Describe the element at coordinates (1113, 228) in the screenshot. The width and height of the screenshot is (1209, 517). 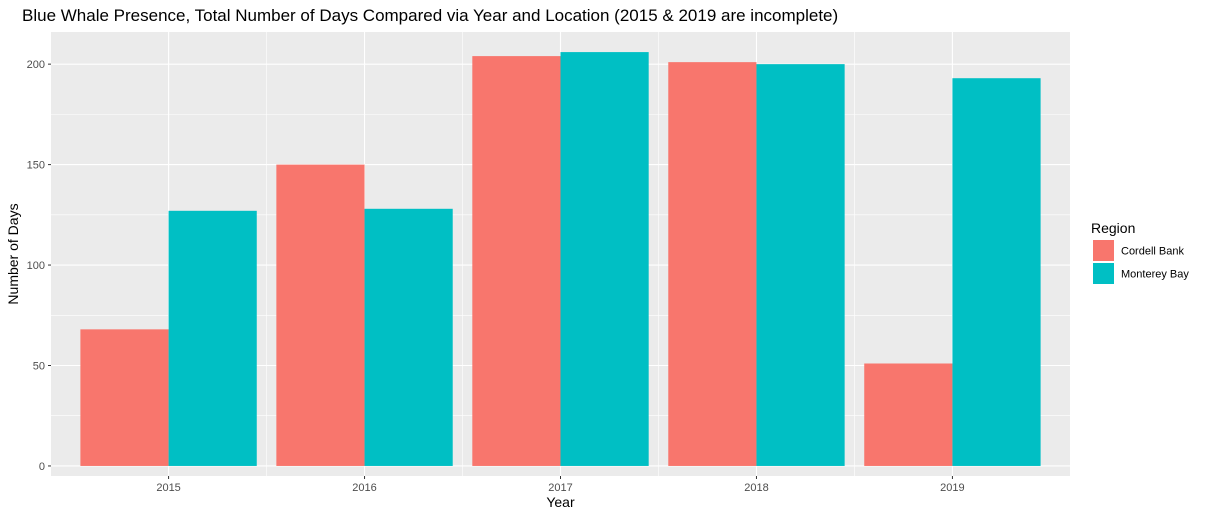
I see `legend-title: Region` at that location.